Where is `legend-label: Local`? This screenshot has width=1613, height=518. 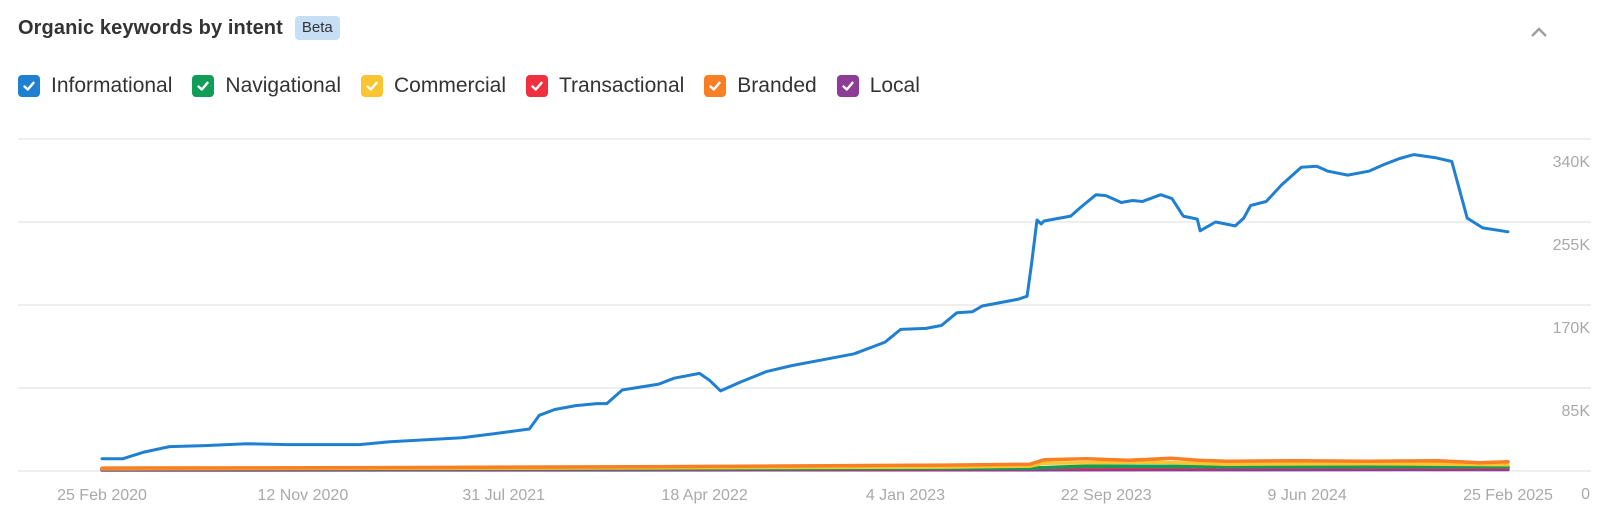
legend-label: Local is located at coordinates (894, 85).